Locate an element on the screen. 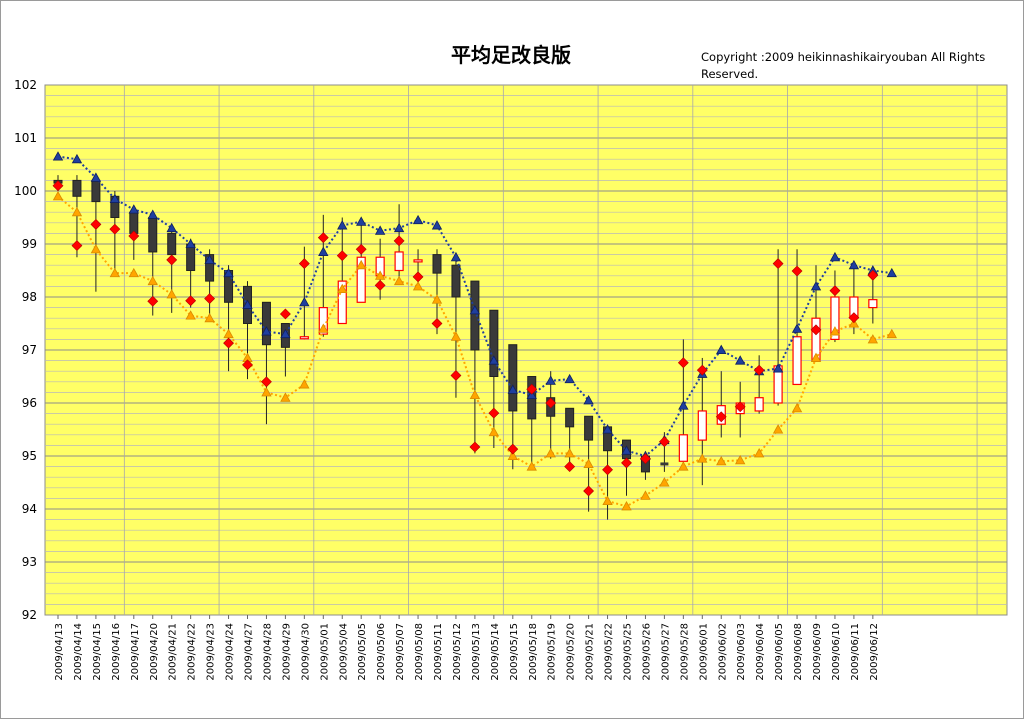 This screenshot has height=719, width=1024. x-tick-label: 2009/04/20 is located at coordinates (154, 652).